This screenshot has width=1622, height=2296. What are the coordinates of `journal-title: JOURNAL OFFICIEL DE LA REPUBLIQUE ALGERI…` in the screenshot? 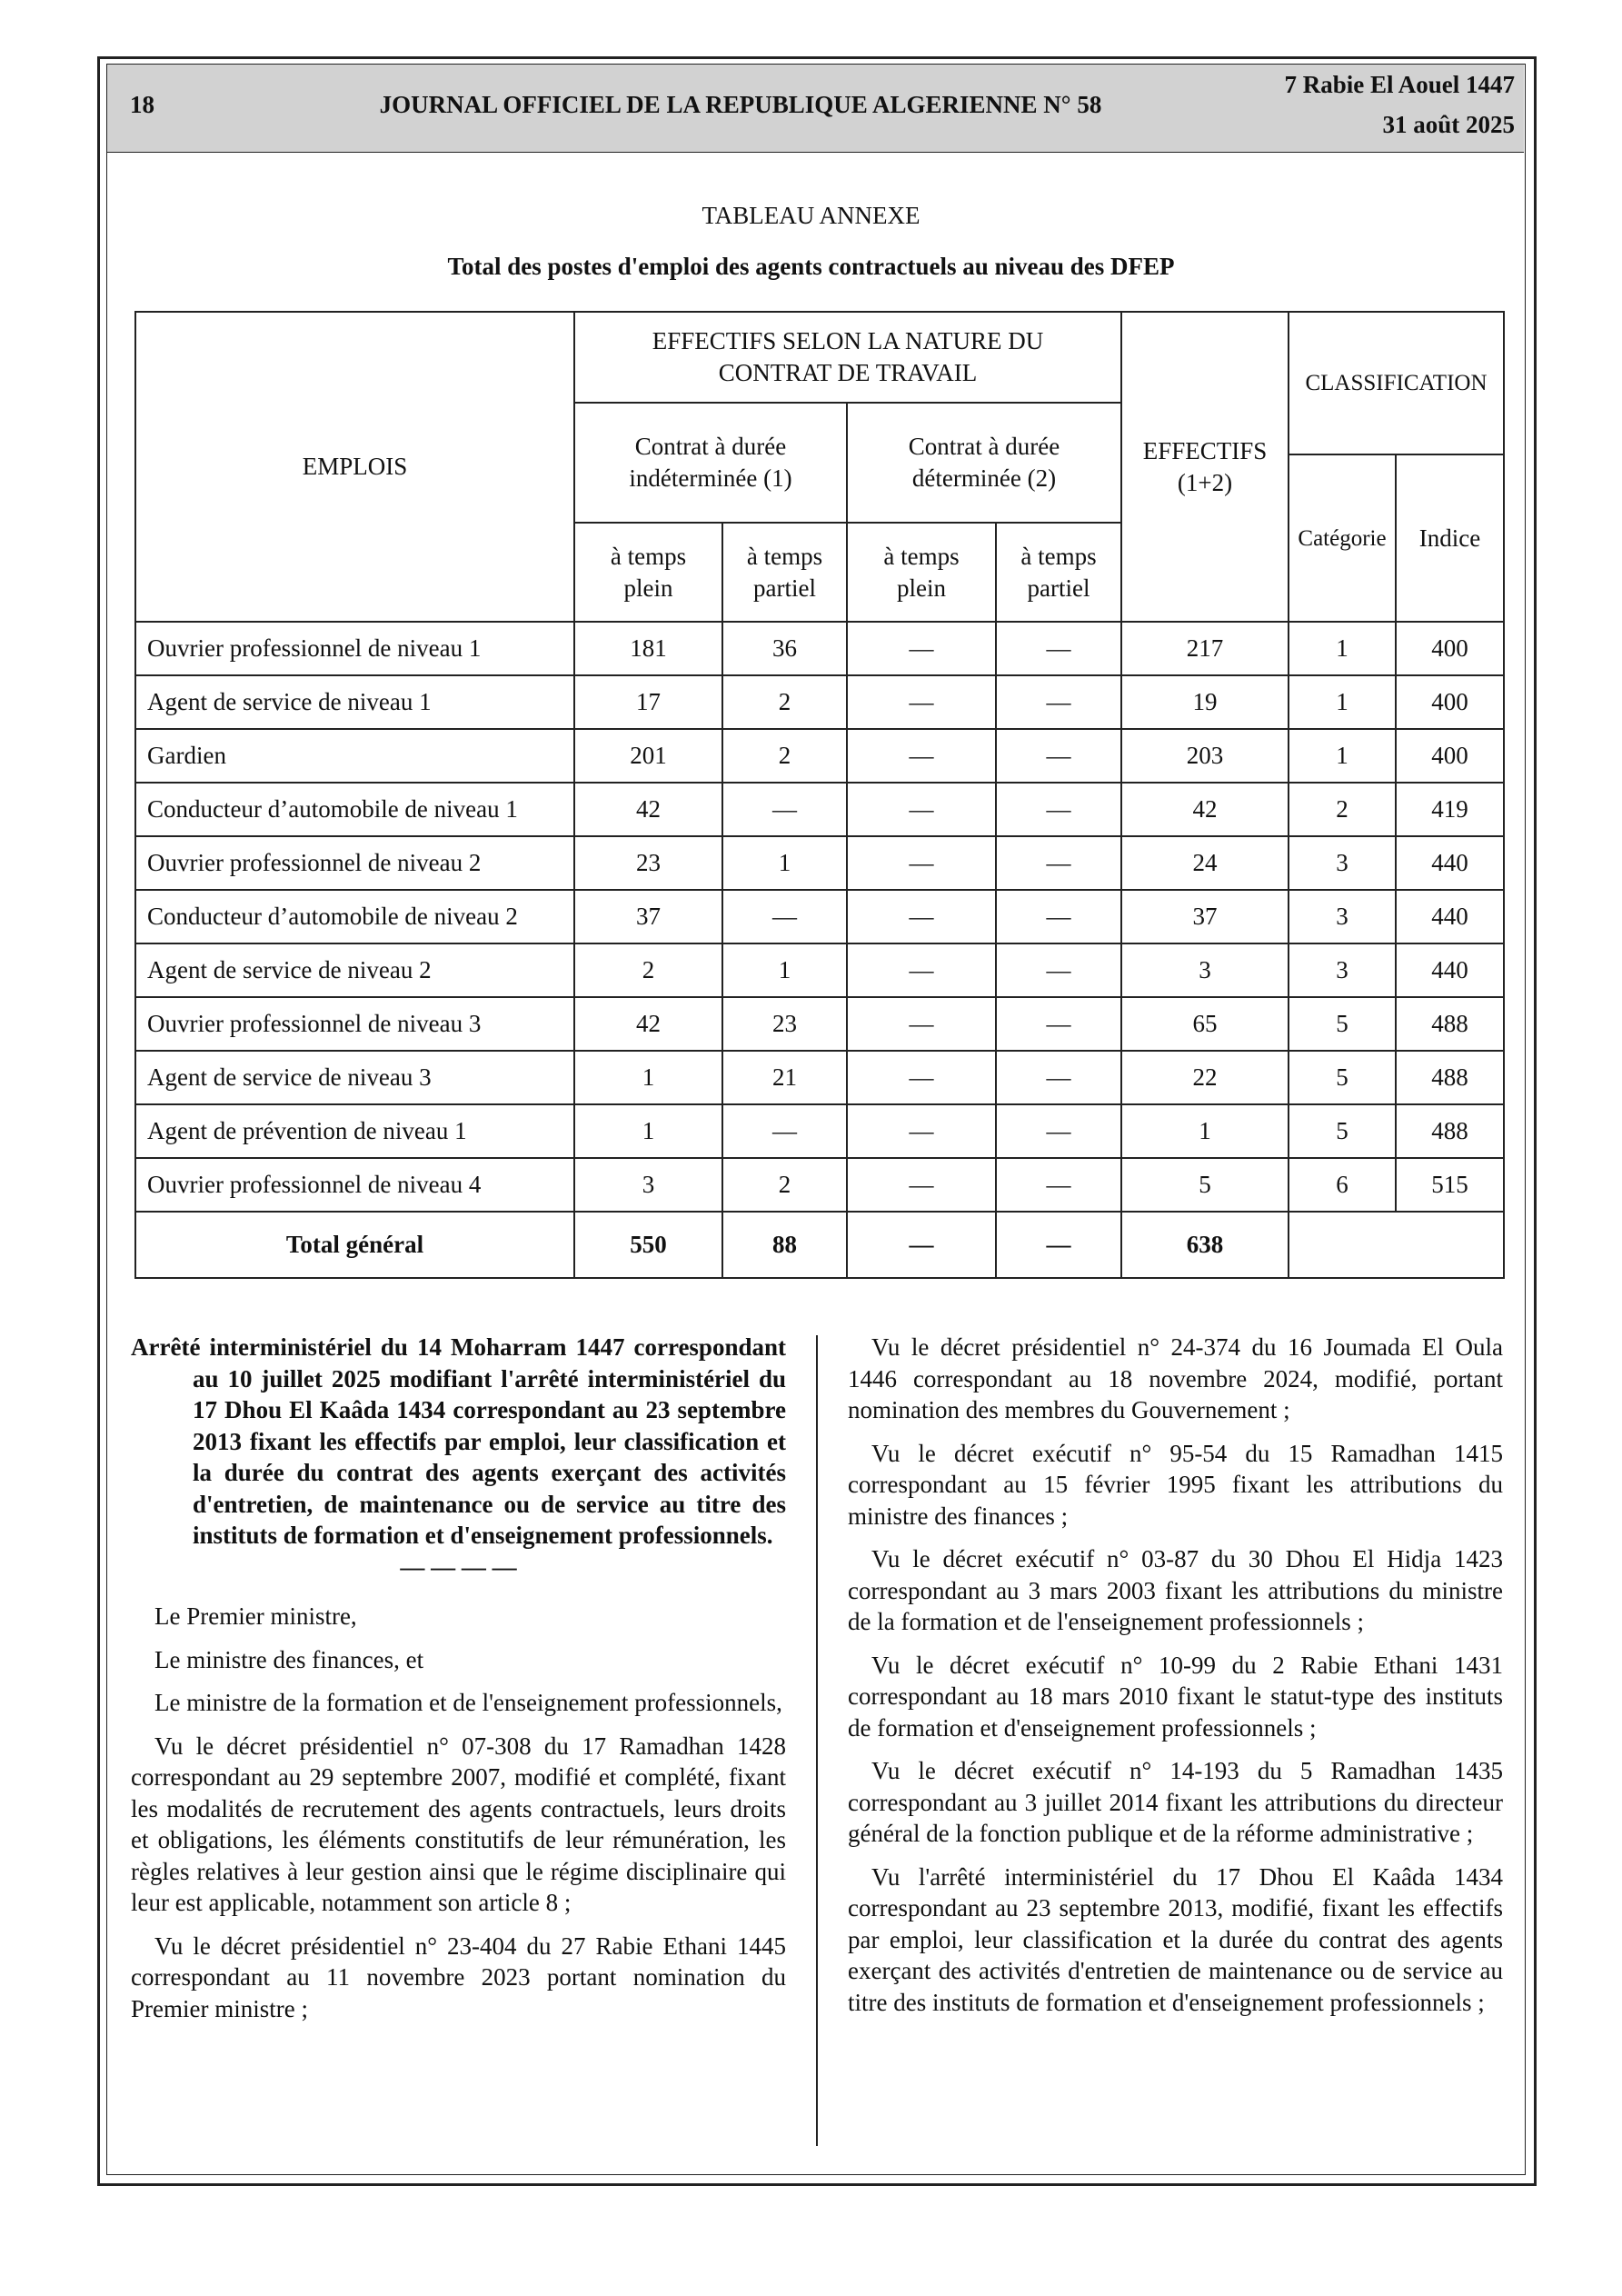 It's located at (740, 104).